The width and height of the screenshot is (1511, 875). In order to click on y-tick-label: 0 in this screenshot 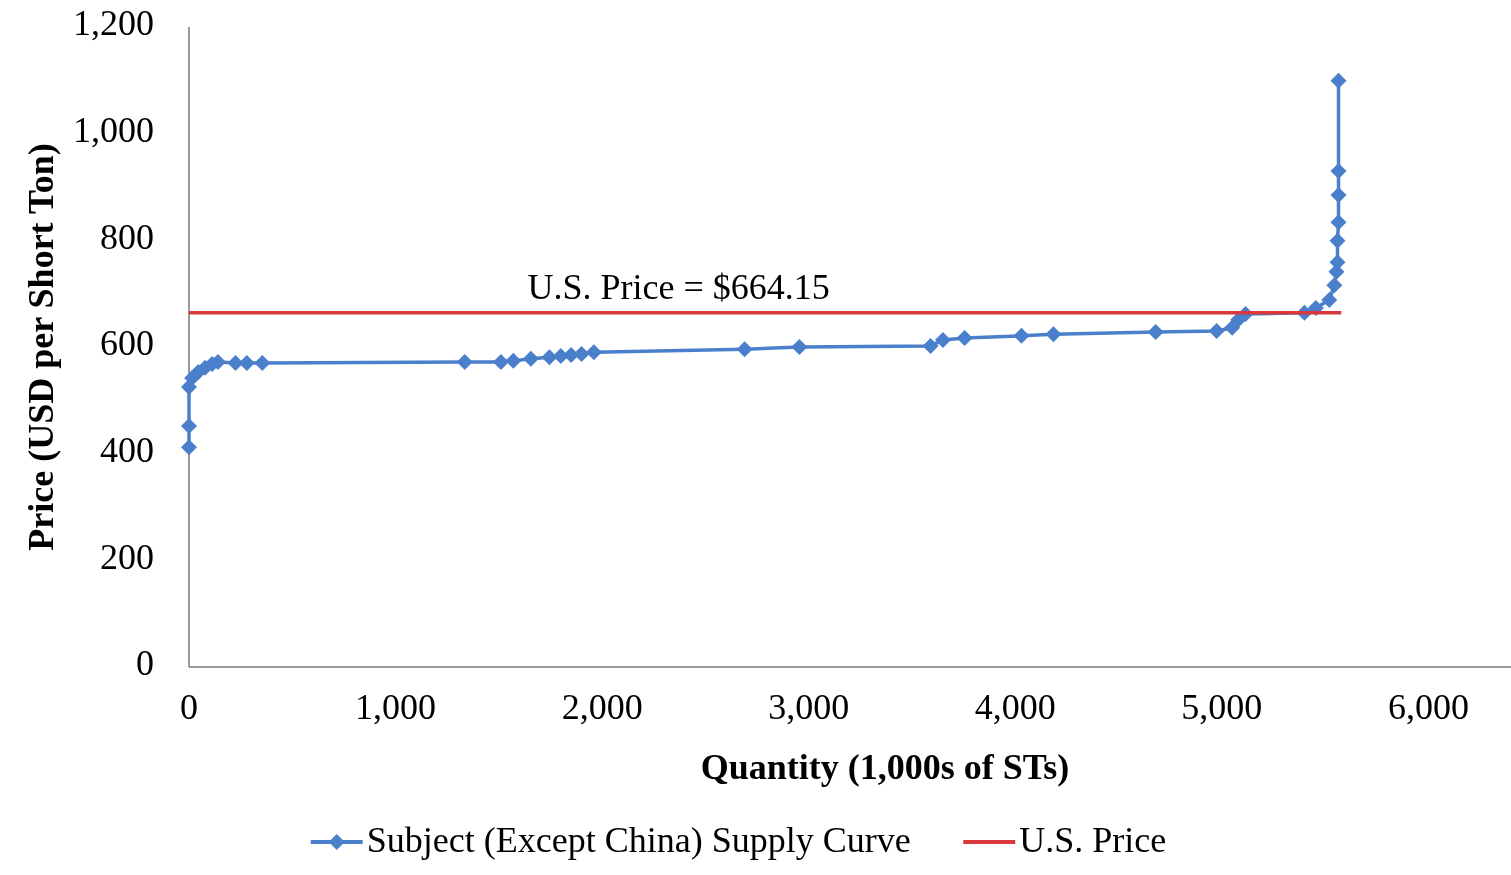, I will do `click(145, 663)`.